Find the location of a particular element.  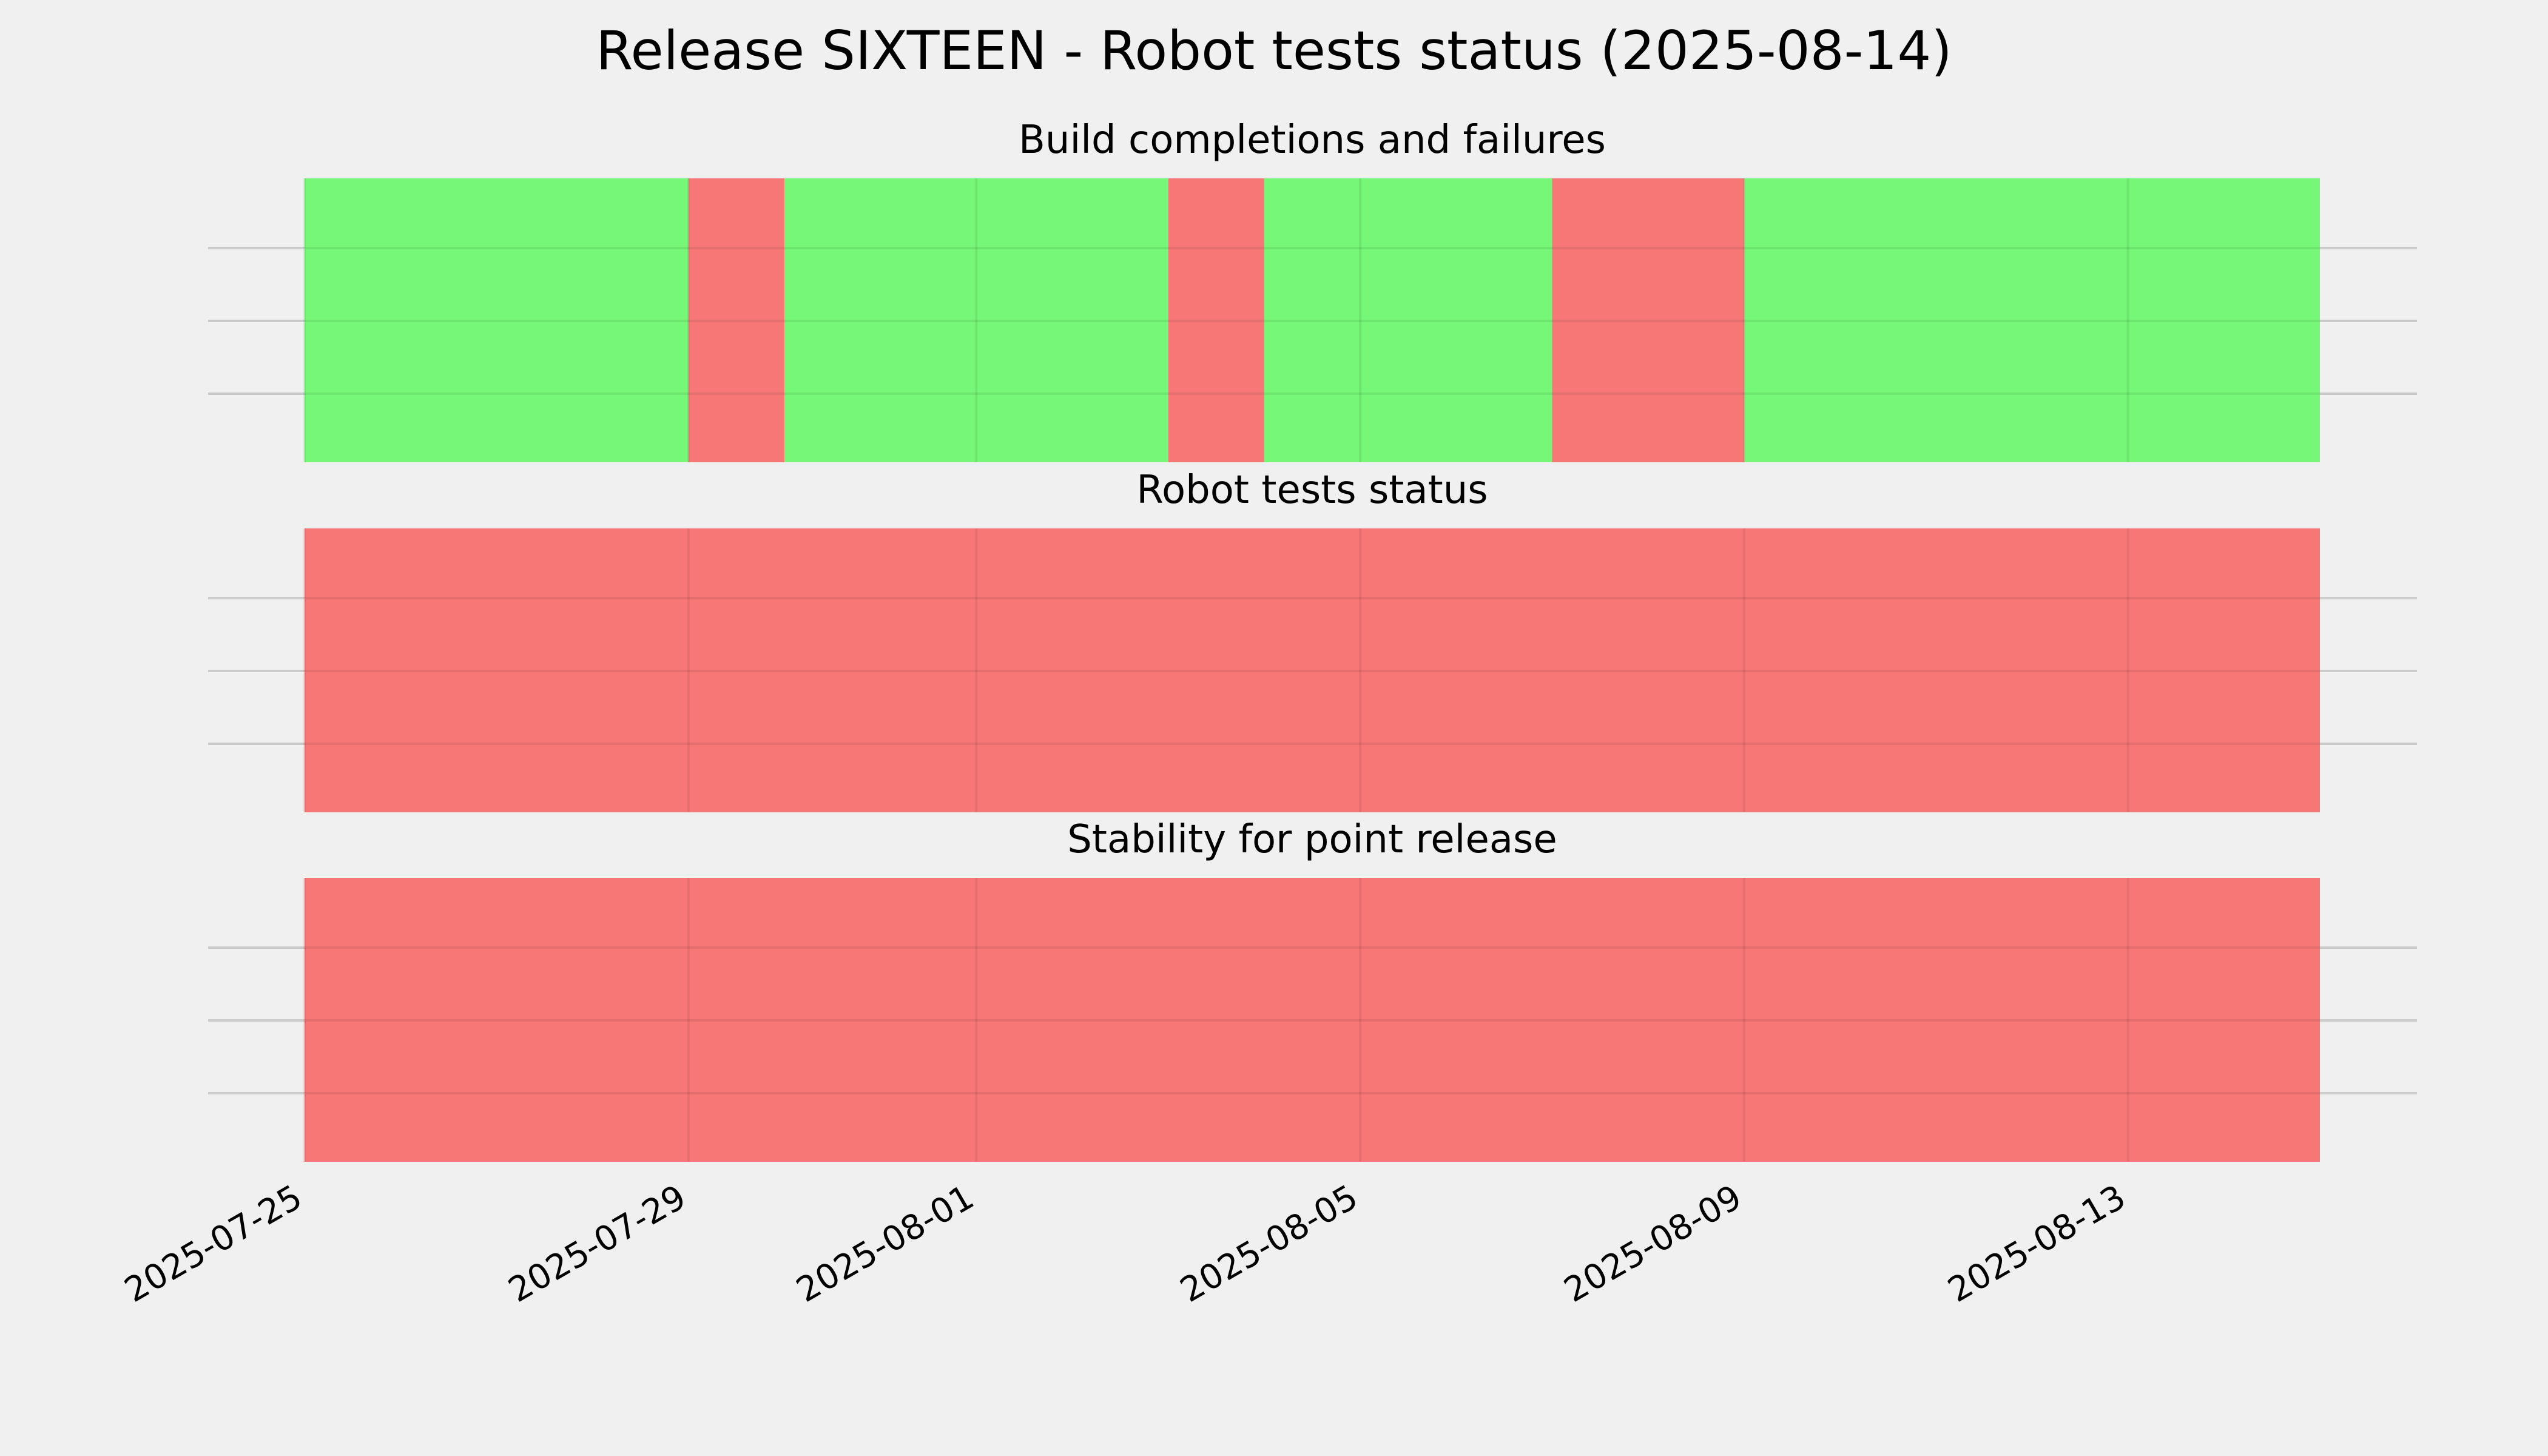

panel-2-title: Robot tests status is located at coordinates (1312, 490).